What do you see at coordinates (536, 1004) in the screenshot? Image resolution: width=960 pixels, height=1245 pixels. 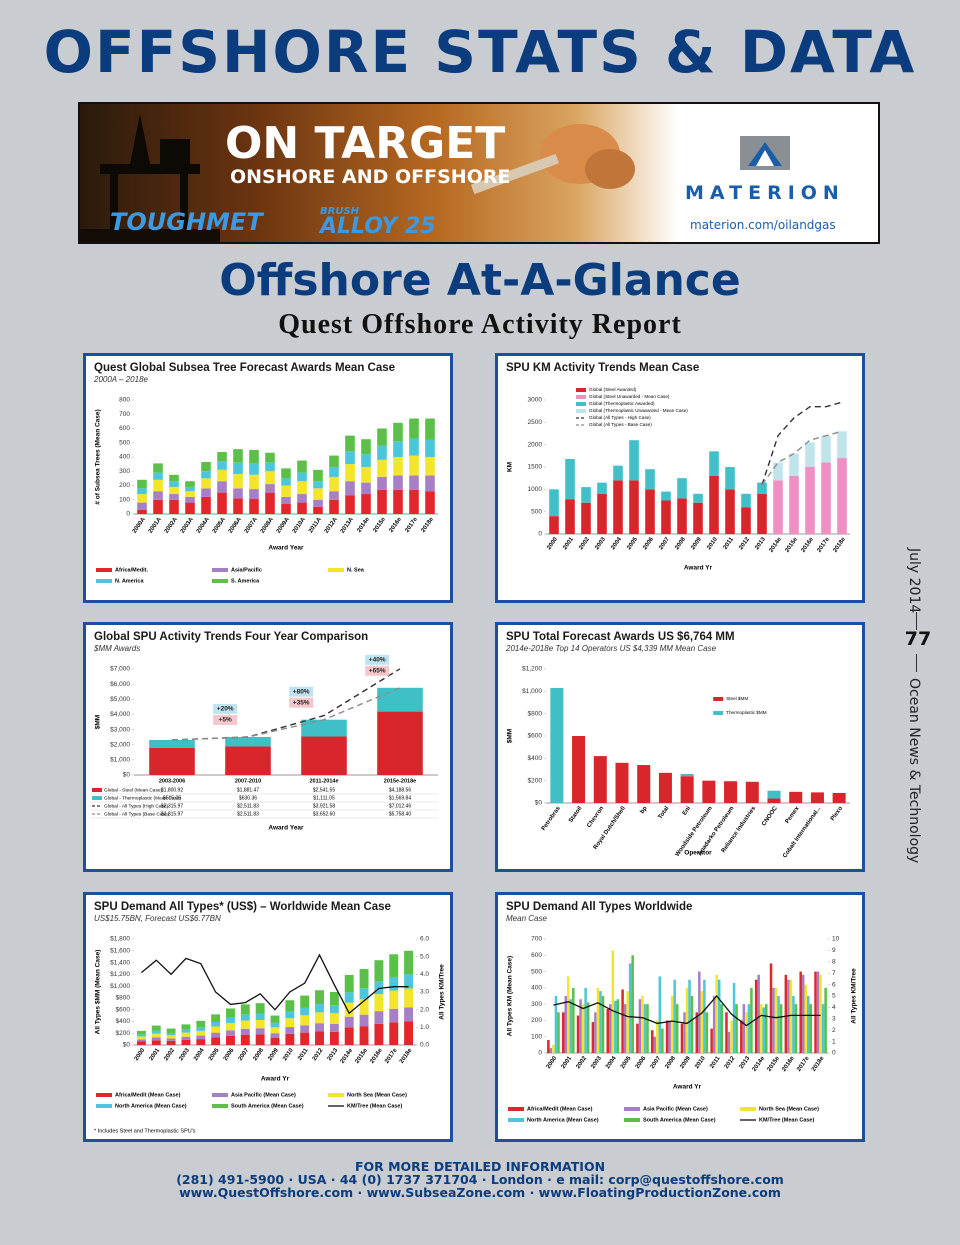 I see `y-tick-label: 300` at bounding box center [536, 1004].